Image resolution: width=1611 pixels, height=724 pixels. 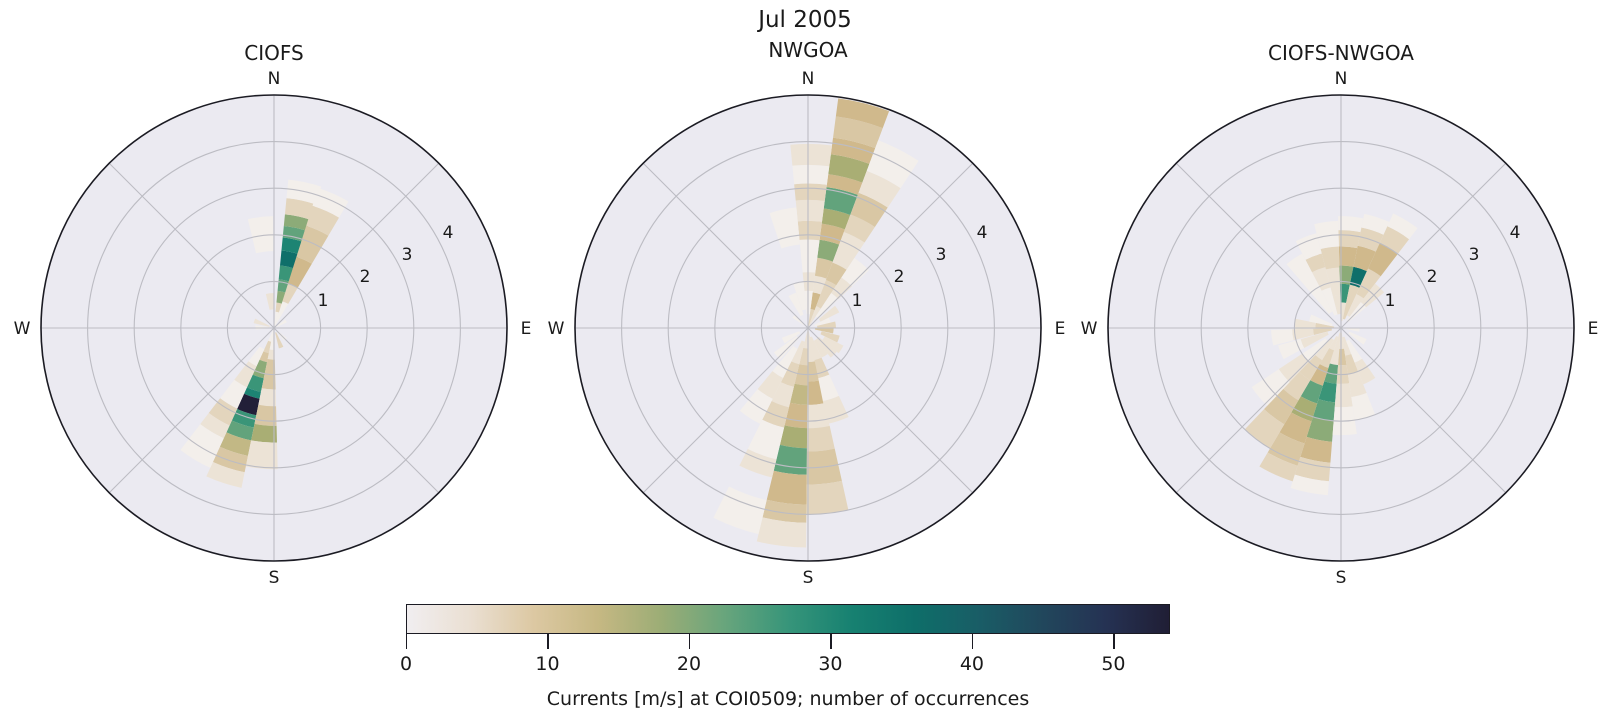 I want to click on colorbar-tick-mark, so click(x=407, y=641).